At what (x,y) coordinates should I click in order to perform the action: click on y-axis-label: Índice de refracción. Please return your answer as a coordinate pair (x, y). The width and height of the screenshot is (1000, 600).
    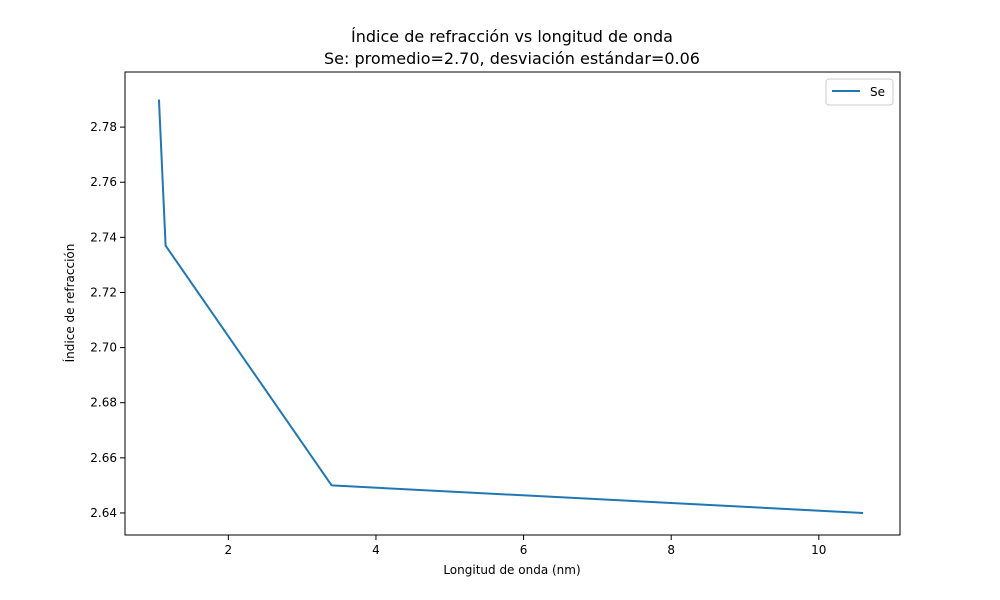
    Looking at the image, I should click on (69, 303).